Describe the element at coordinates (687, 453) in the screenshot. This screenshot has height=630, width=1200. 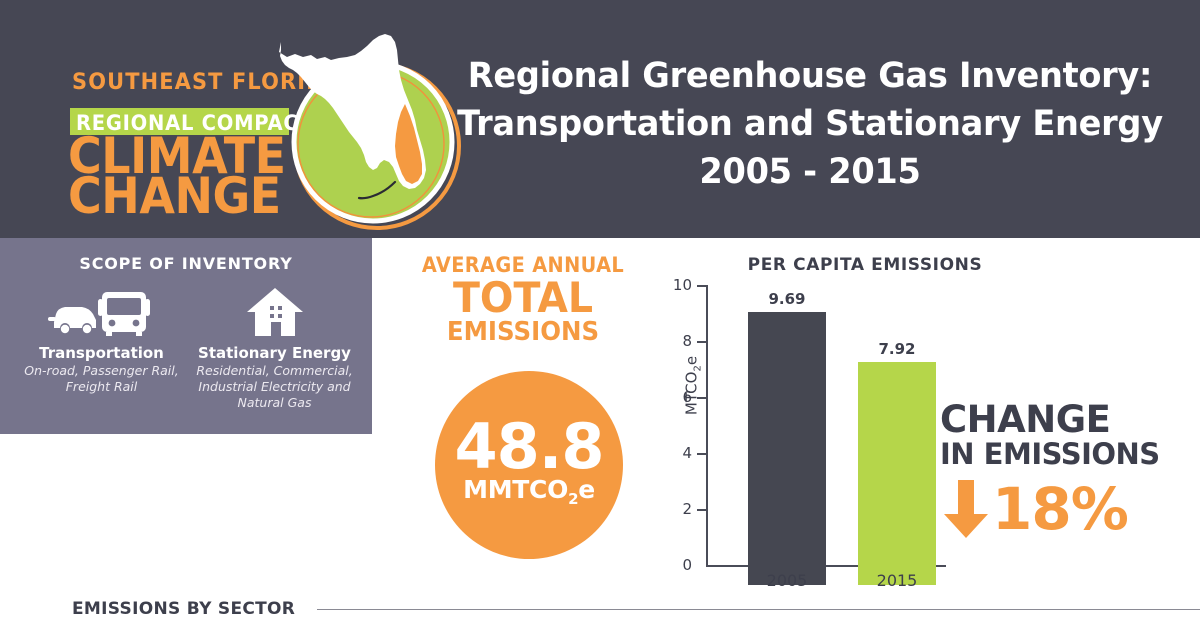
I see `chart-y-tick-label: 4` at that location.